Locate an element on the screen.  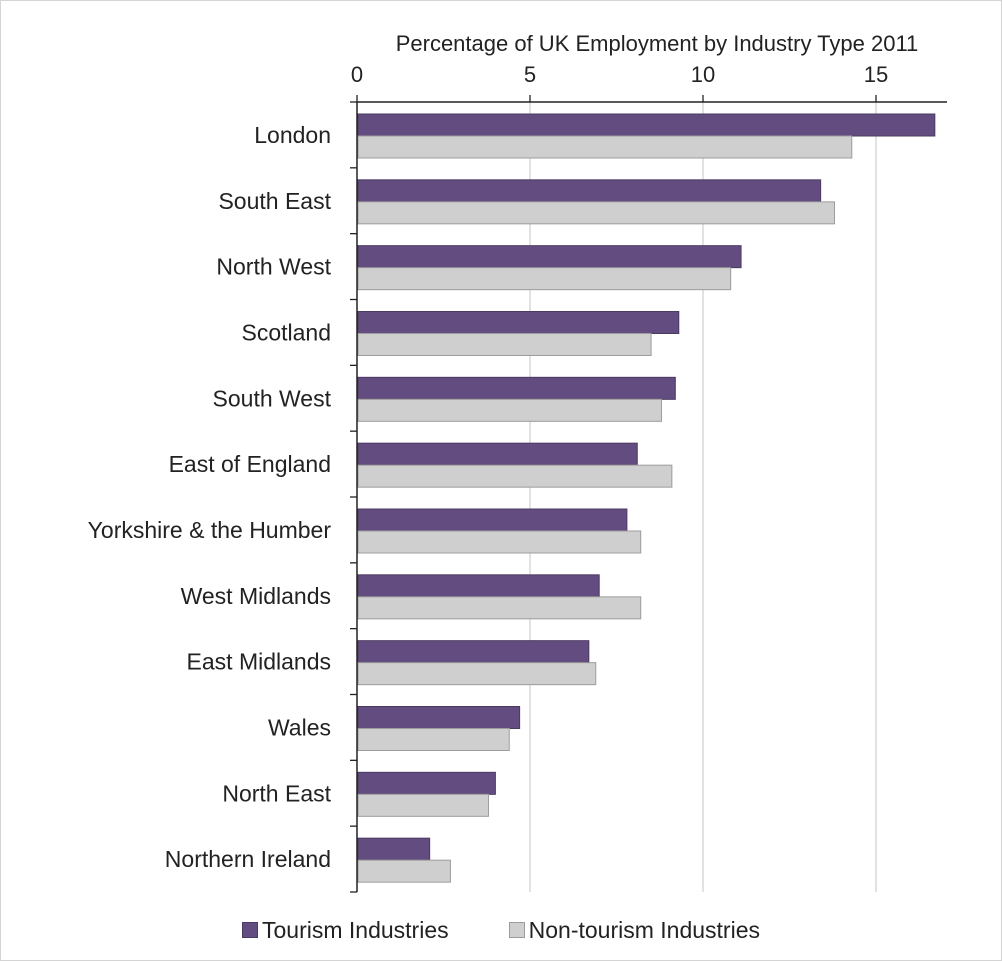
legend-label-tourism: Tourism Industries is located at coordinates (355, 929).